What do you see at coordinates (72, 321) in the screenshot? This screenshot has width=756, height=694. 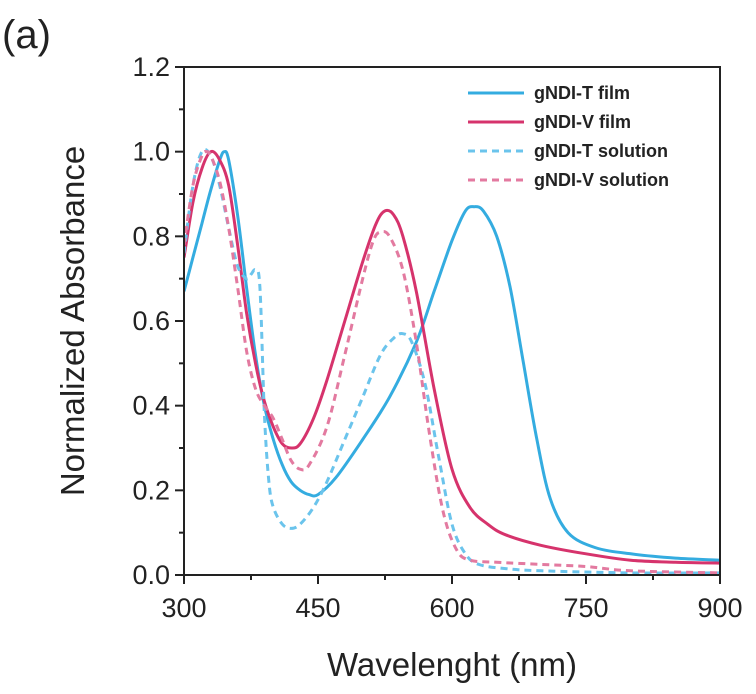 I see `y-axis-label: Normalized Absorbance` at bounding box center [72, 321].